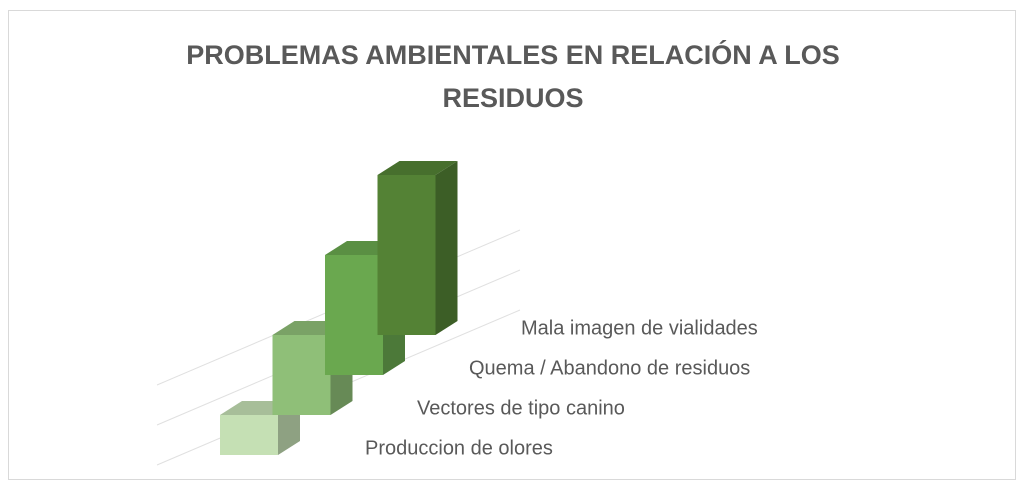 Image resolution: width=1026 pixels, height=489 pixels. Describe the element at coordinates (446, 248) in the screenshot. I see `bar-side` at that location.